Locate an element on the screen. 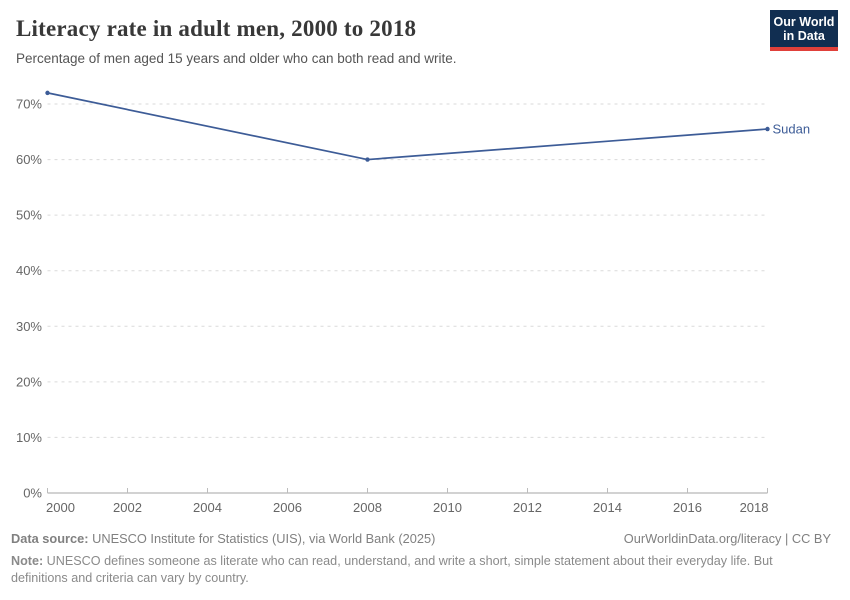 This screenshot has width=850, height=600. owid-logo-line2: in Data is located at coordinates (804, 36).